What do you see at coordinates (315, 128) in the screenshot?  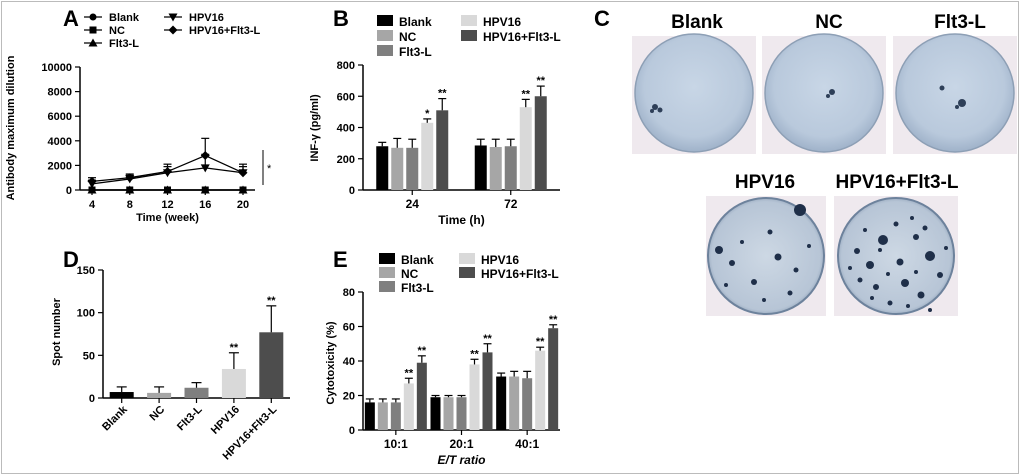 I see `panel-b-y-axis-title: INF-γ (pg/ml)` at bounding box center [315, 128].